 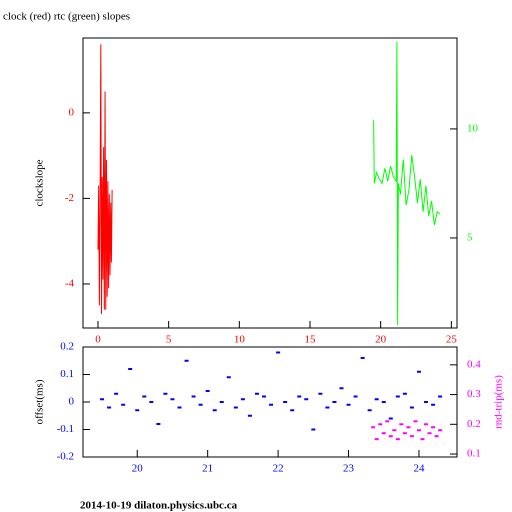 I want to click on x-tick-label: 23, so click(x=349, y=469).